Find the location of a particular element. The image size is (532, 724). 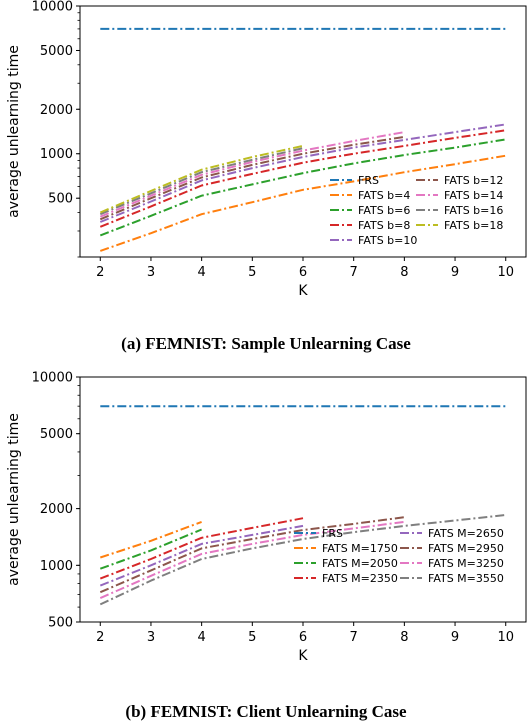

legend-label: FATS M=2050 is located at coordinates (360, 563).